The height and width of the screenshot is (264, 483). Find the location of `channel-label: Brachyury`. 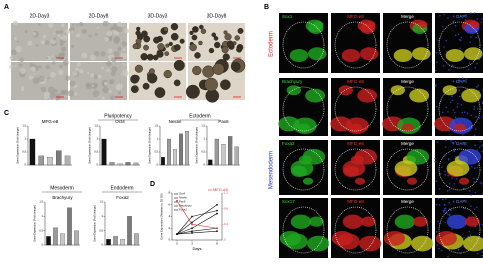

channel-label: Brachyury is located at coordinates (292, 81).